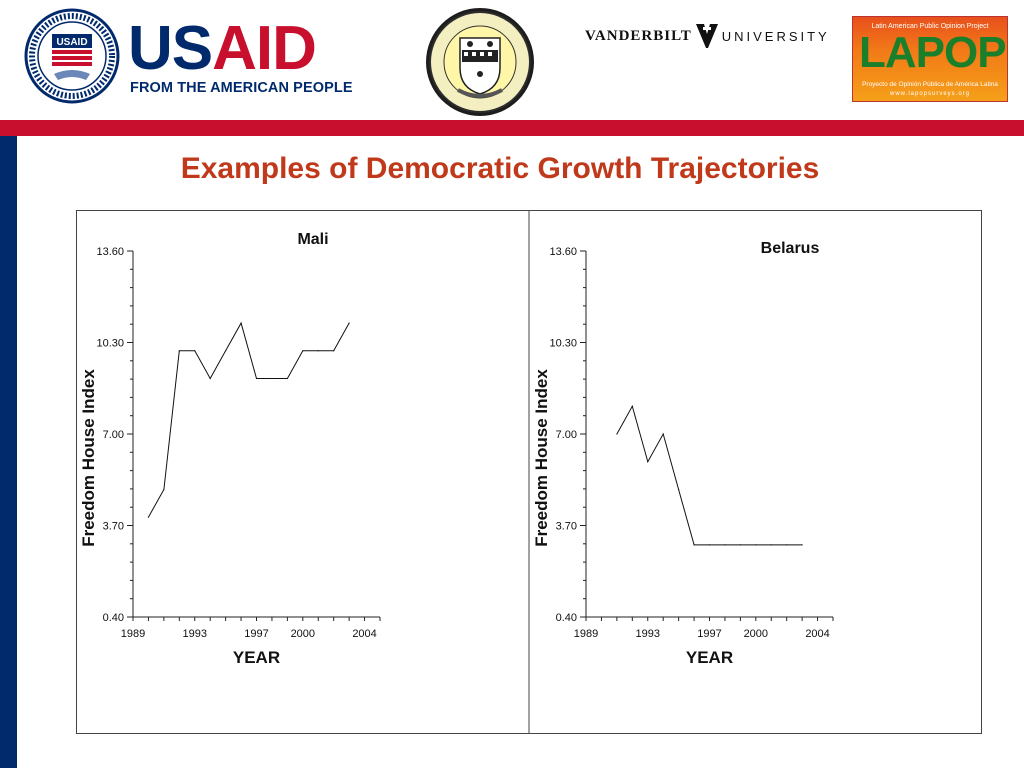  Describe the element at coordinates (566, 527) in the screenshot. I see `chart-1-y-tick-label: 3.70` at that location.